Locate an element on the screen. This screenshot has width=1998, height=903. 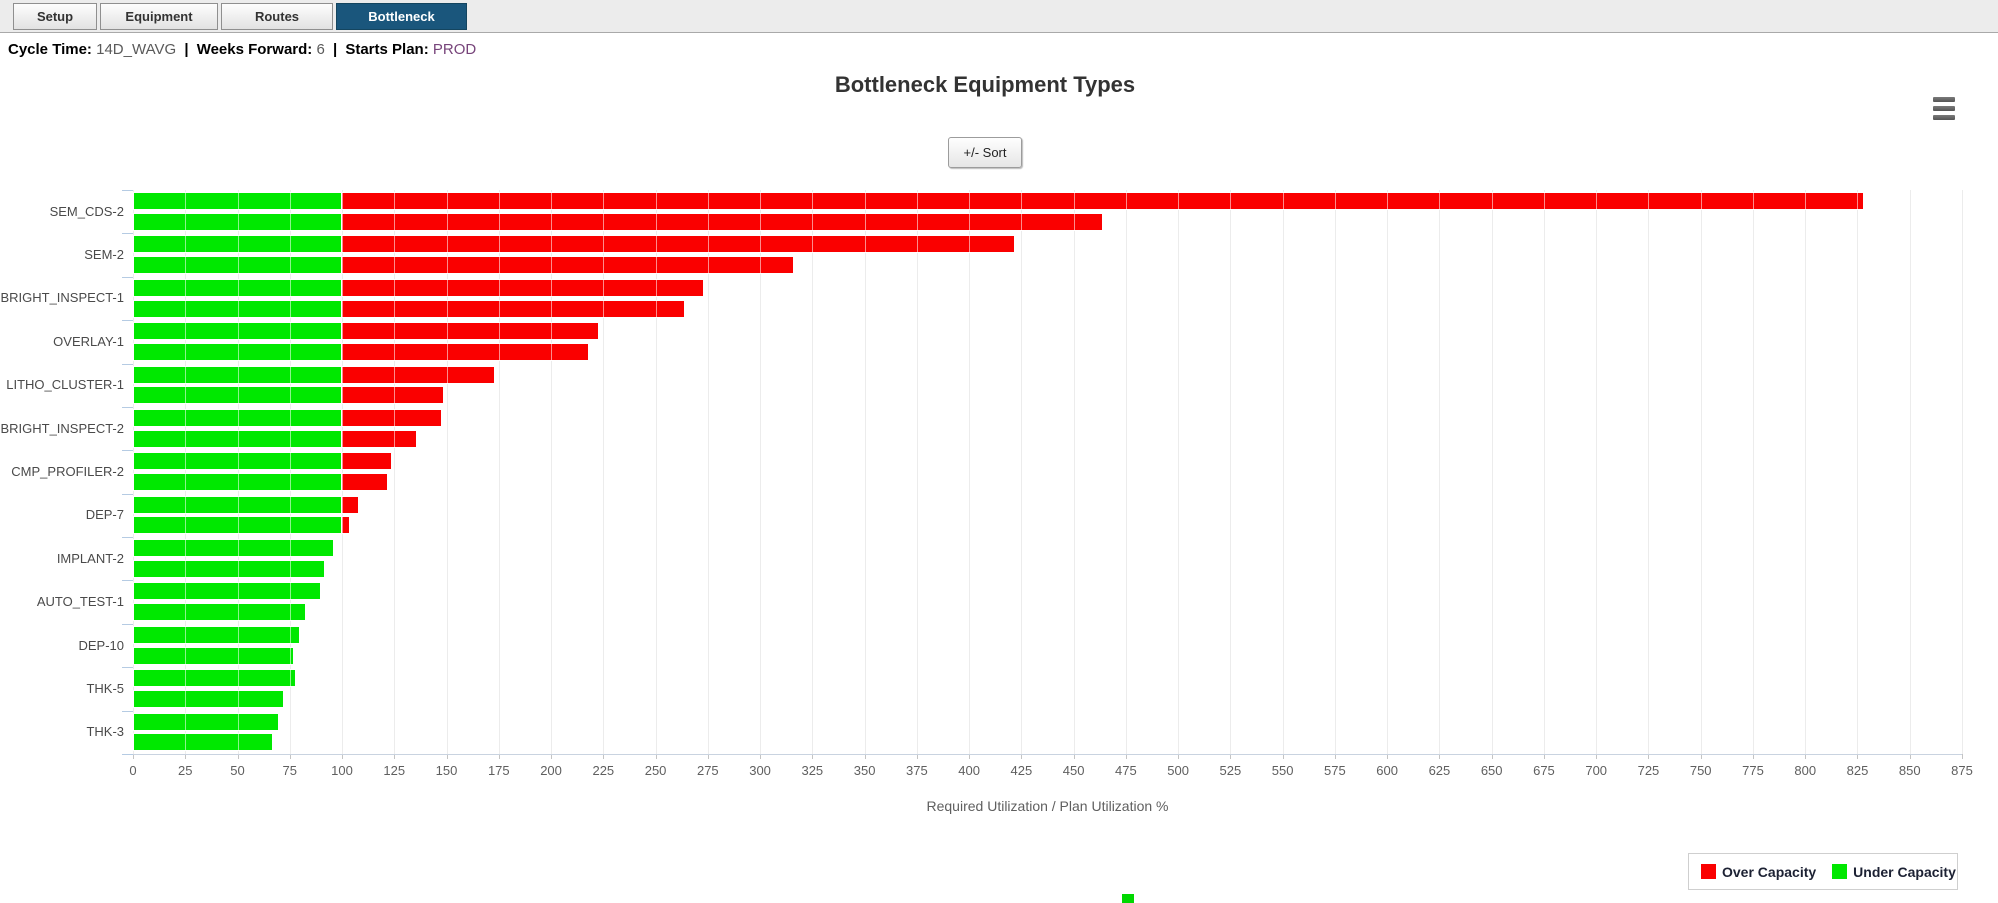
x-axis-tick-label: 0 is located at coordinates (133, 770).